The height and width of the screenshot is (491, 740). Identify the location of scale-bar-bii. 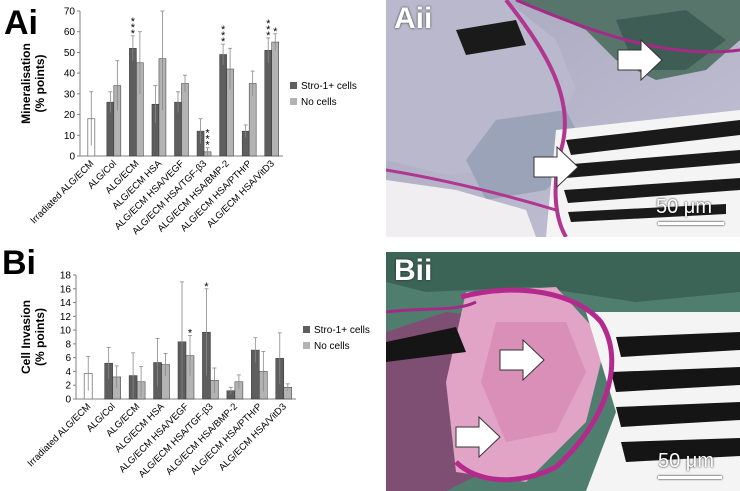
(690, 477).